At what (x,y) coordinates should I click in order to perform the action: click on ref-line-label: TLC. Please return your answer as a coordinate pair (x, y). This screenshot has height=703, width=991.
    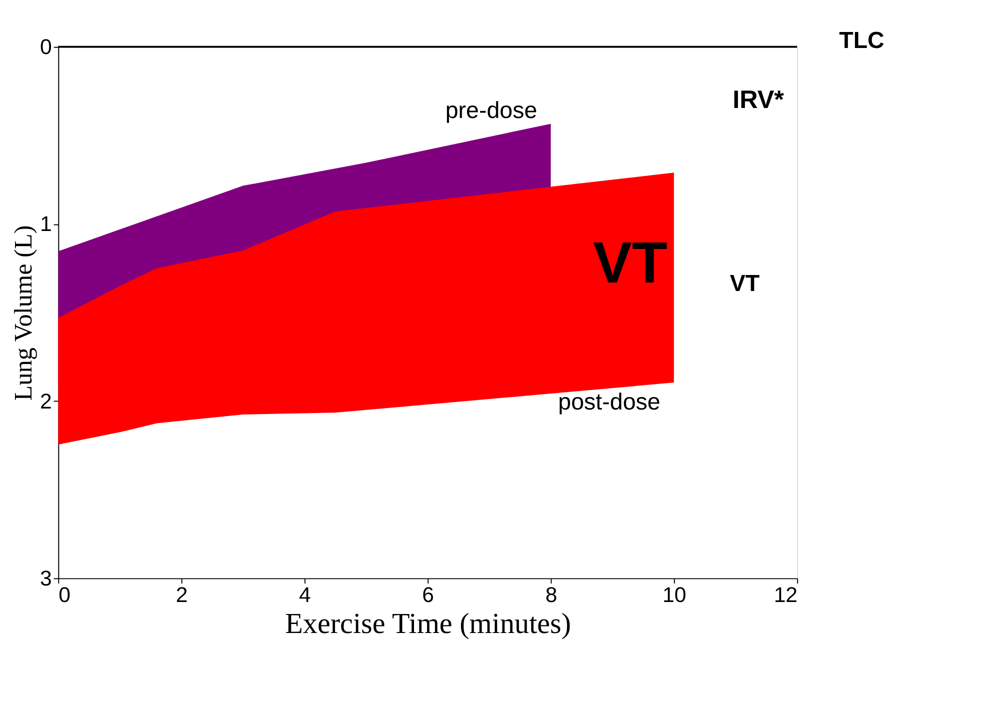
    Looking at the image, I should click on (862, 39).